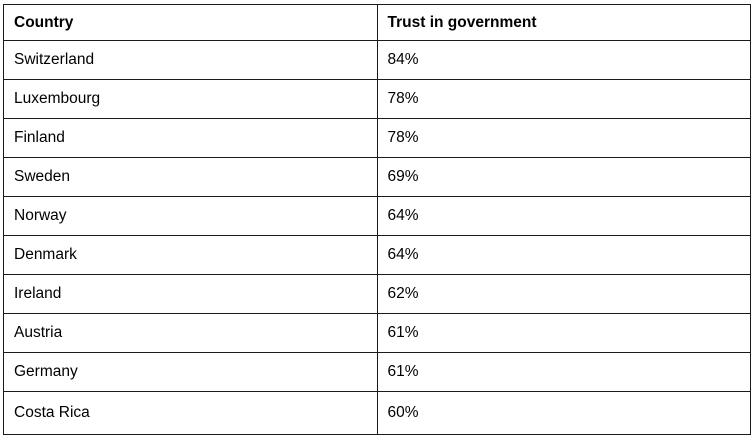  I want to click on table-row: Norway 64%, so click(377, 216).